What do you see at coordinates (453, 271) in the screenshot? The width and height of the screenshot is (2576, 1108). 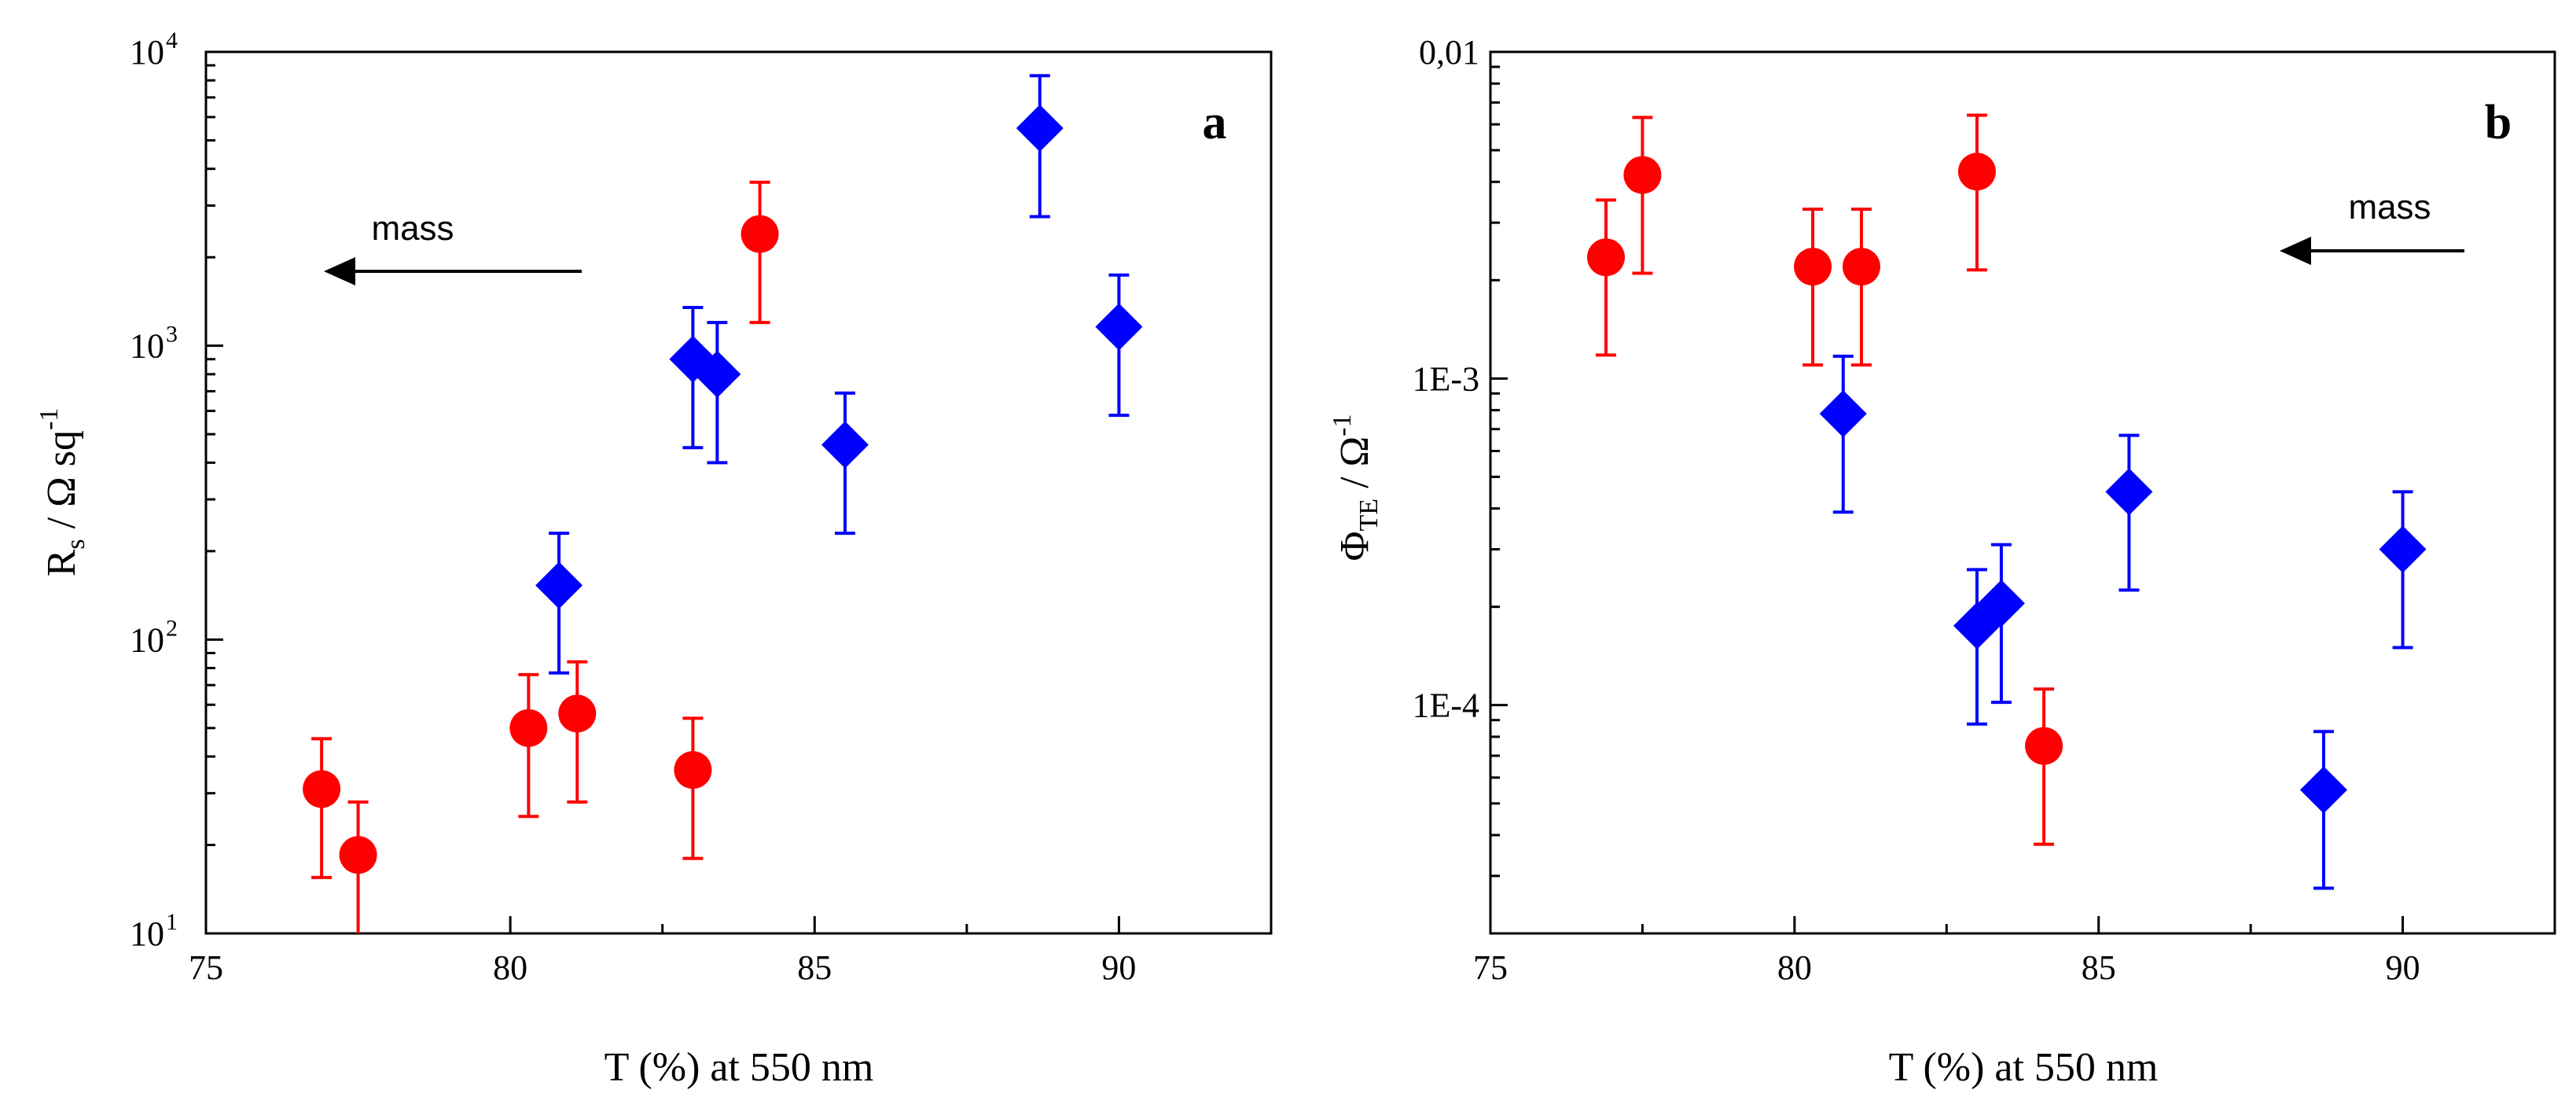 I see `panel-a-mass-arrow` at bounding box center [453, 271].